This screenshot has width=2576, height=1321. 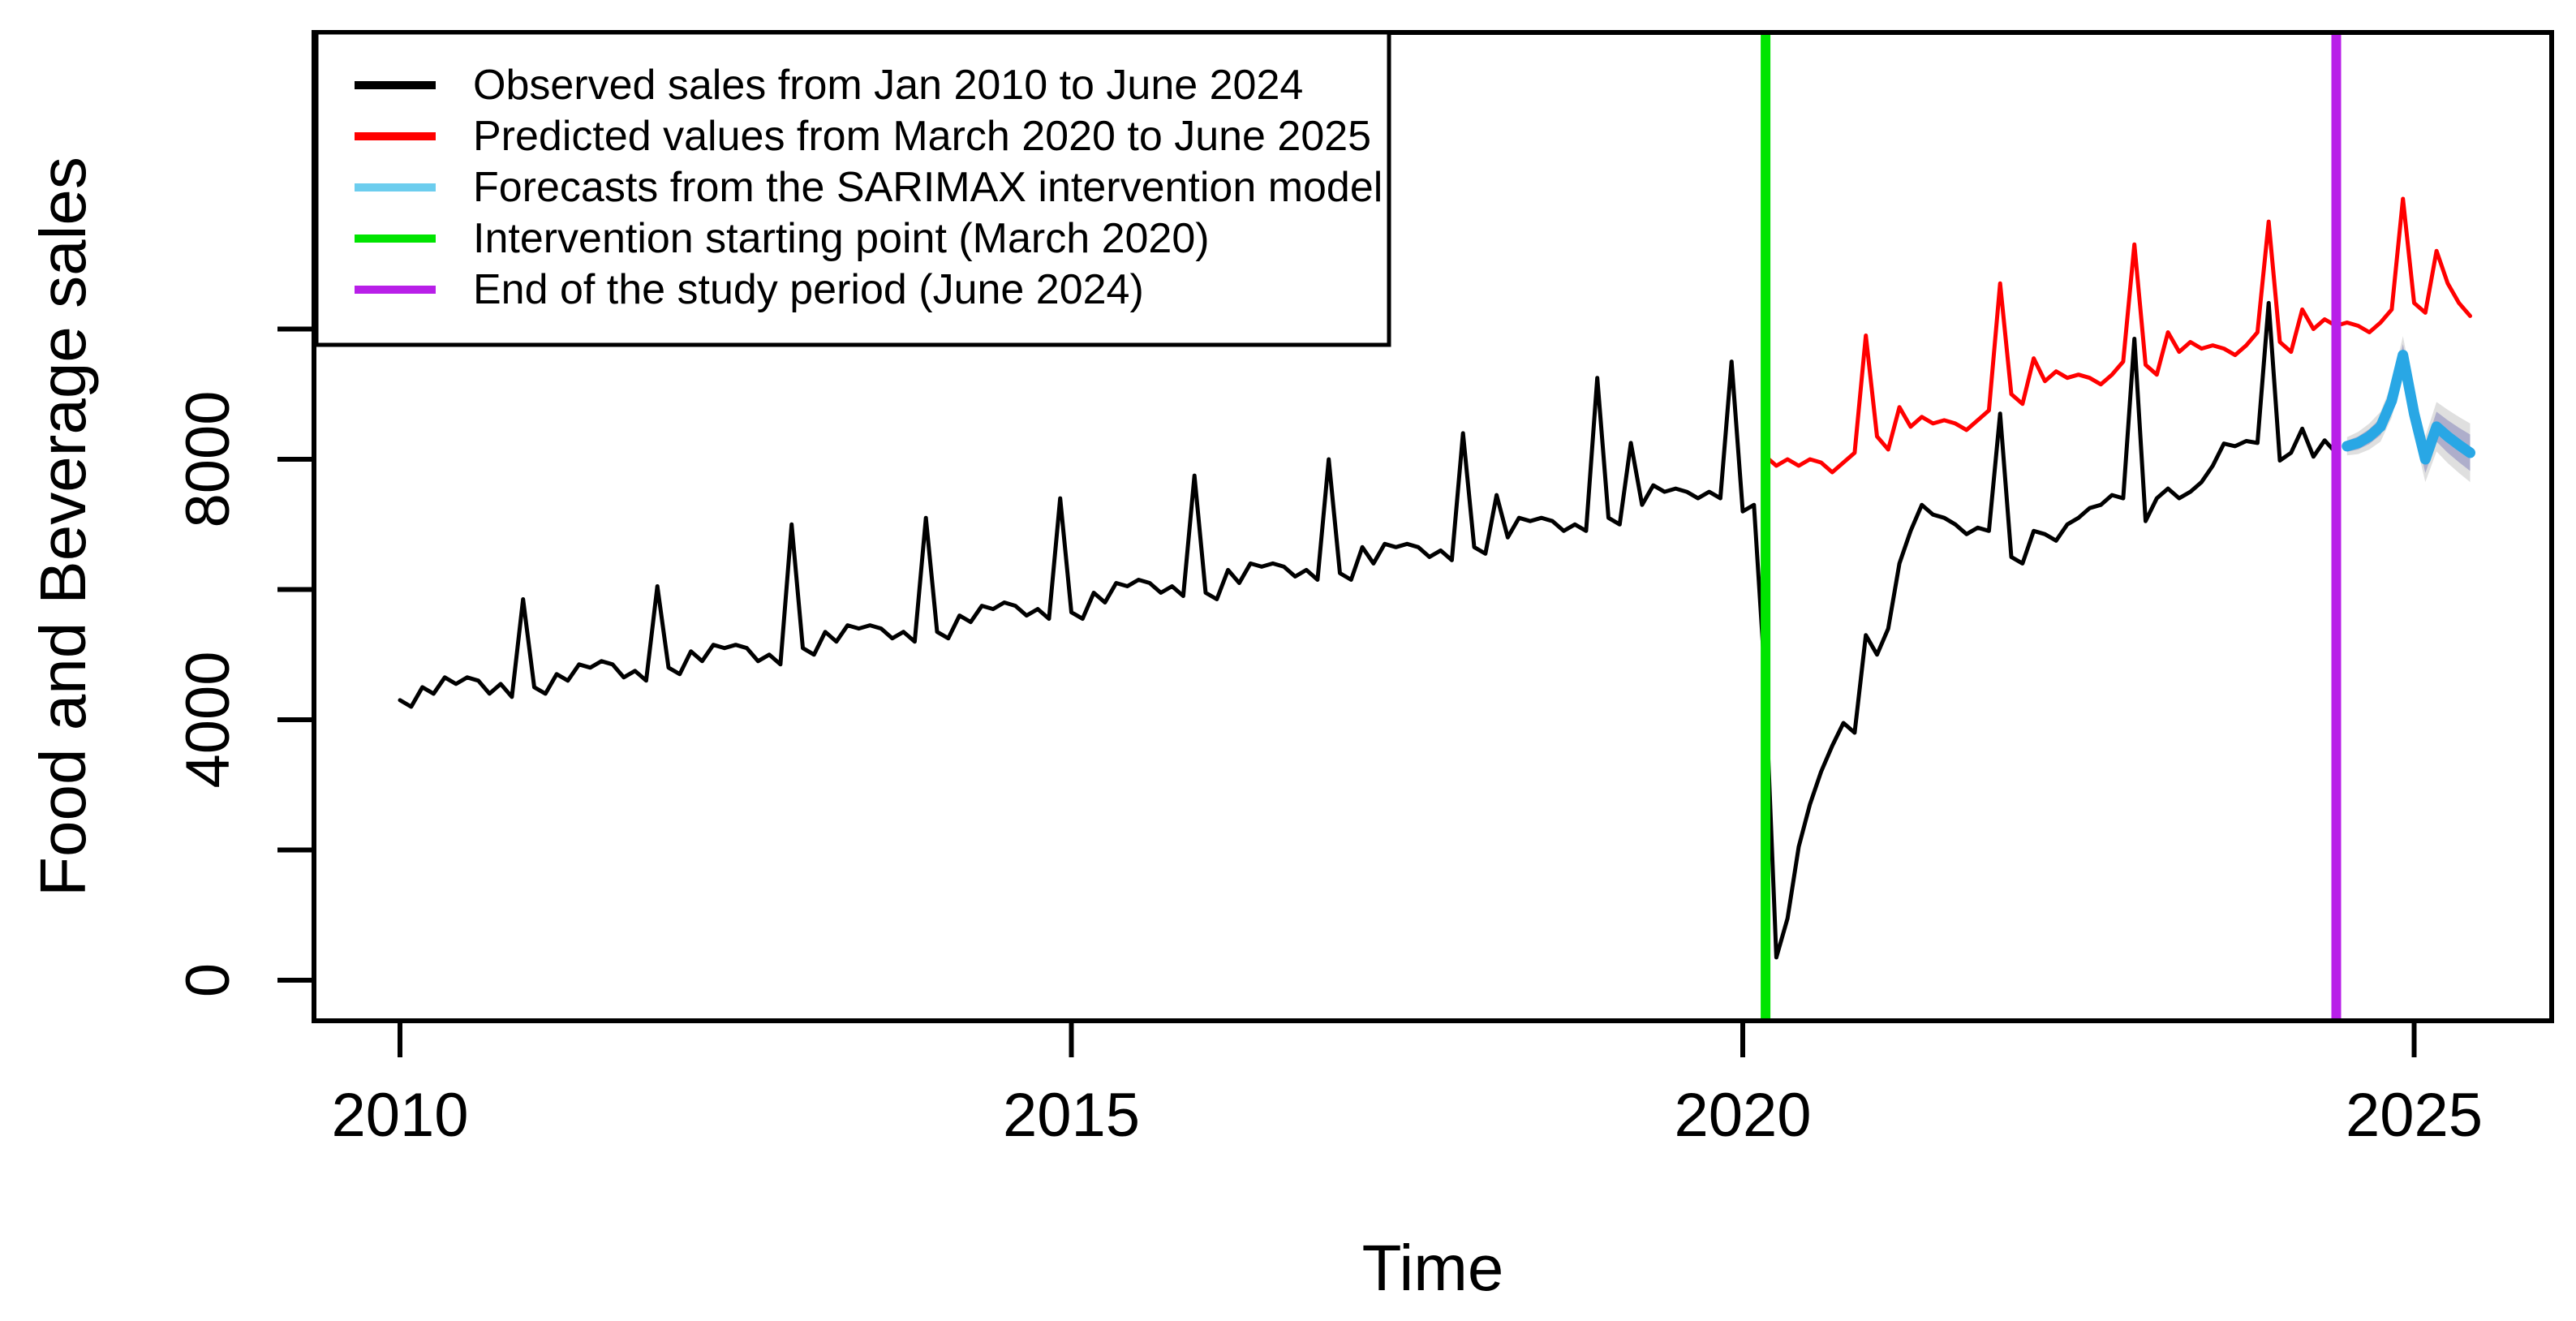 What do you see at coordinates (244, 661) in the screenshot?
I see `y-axis: 0 4000 8000` at bounding box center [244, 661].